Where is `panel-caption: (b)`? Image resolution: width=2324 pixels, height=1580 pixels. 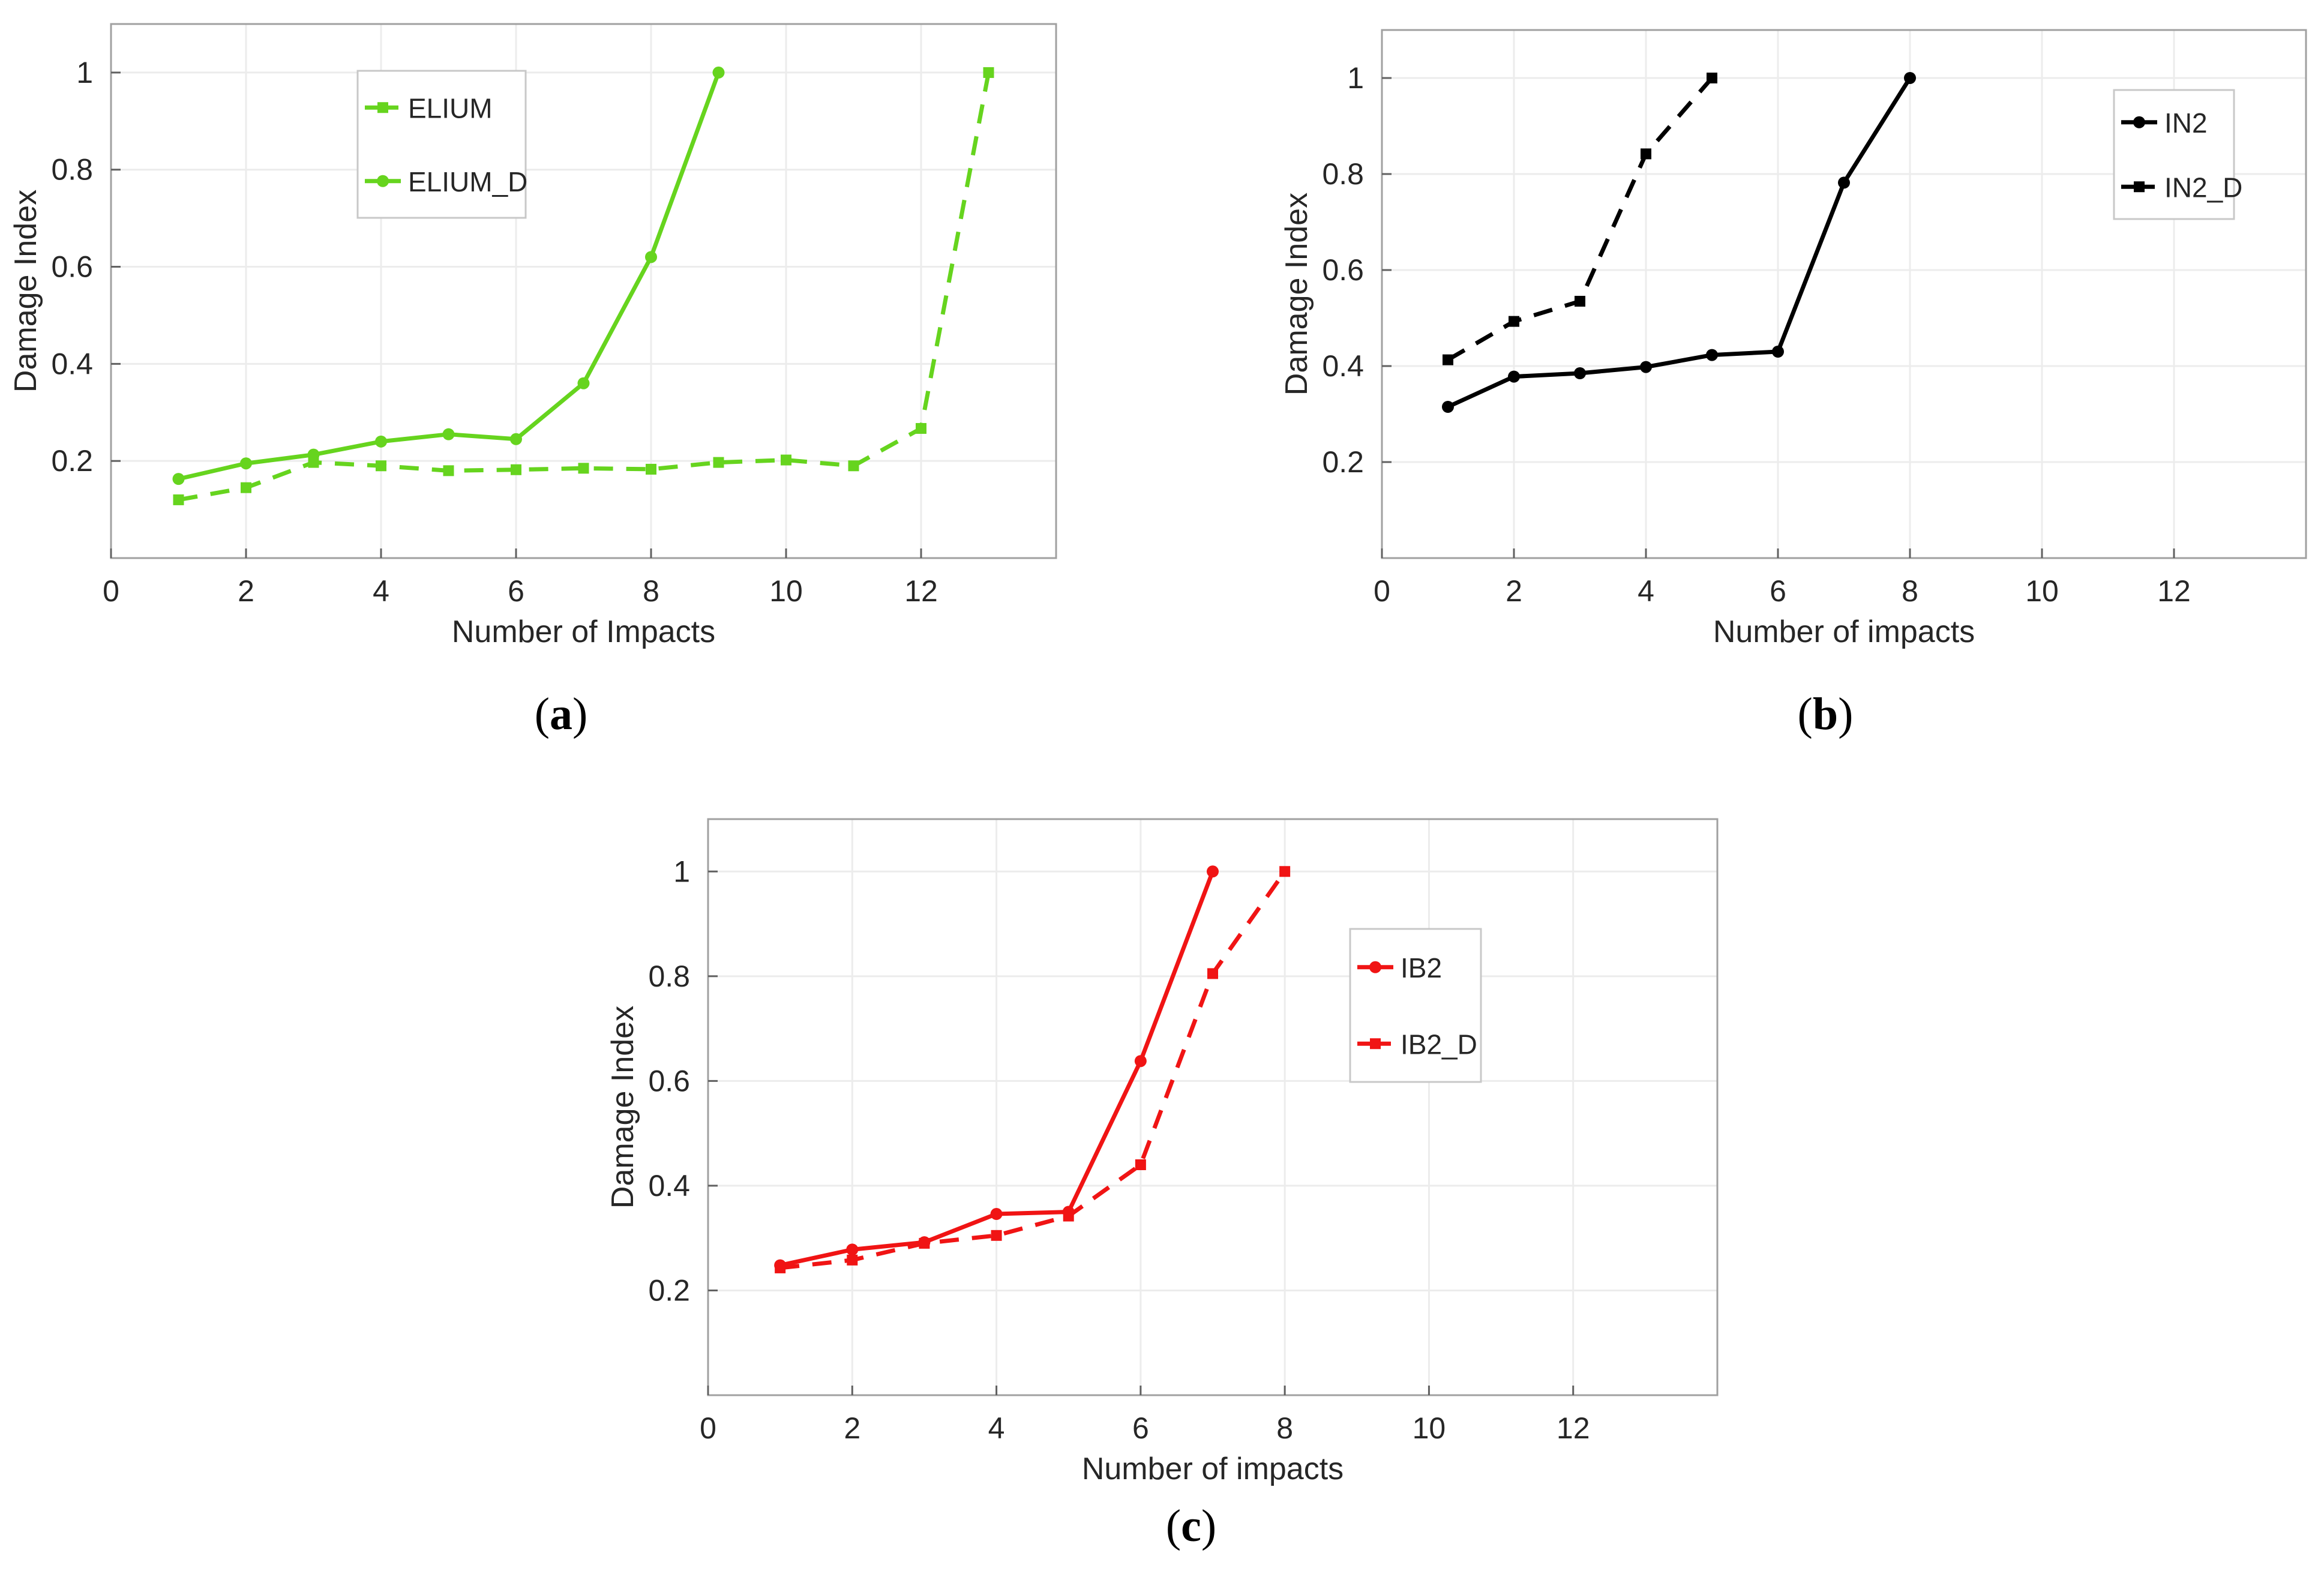
panel-caption: (b) is located at coordinates (1826, 714).